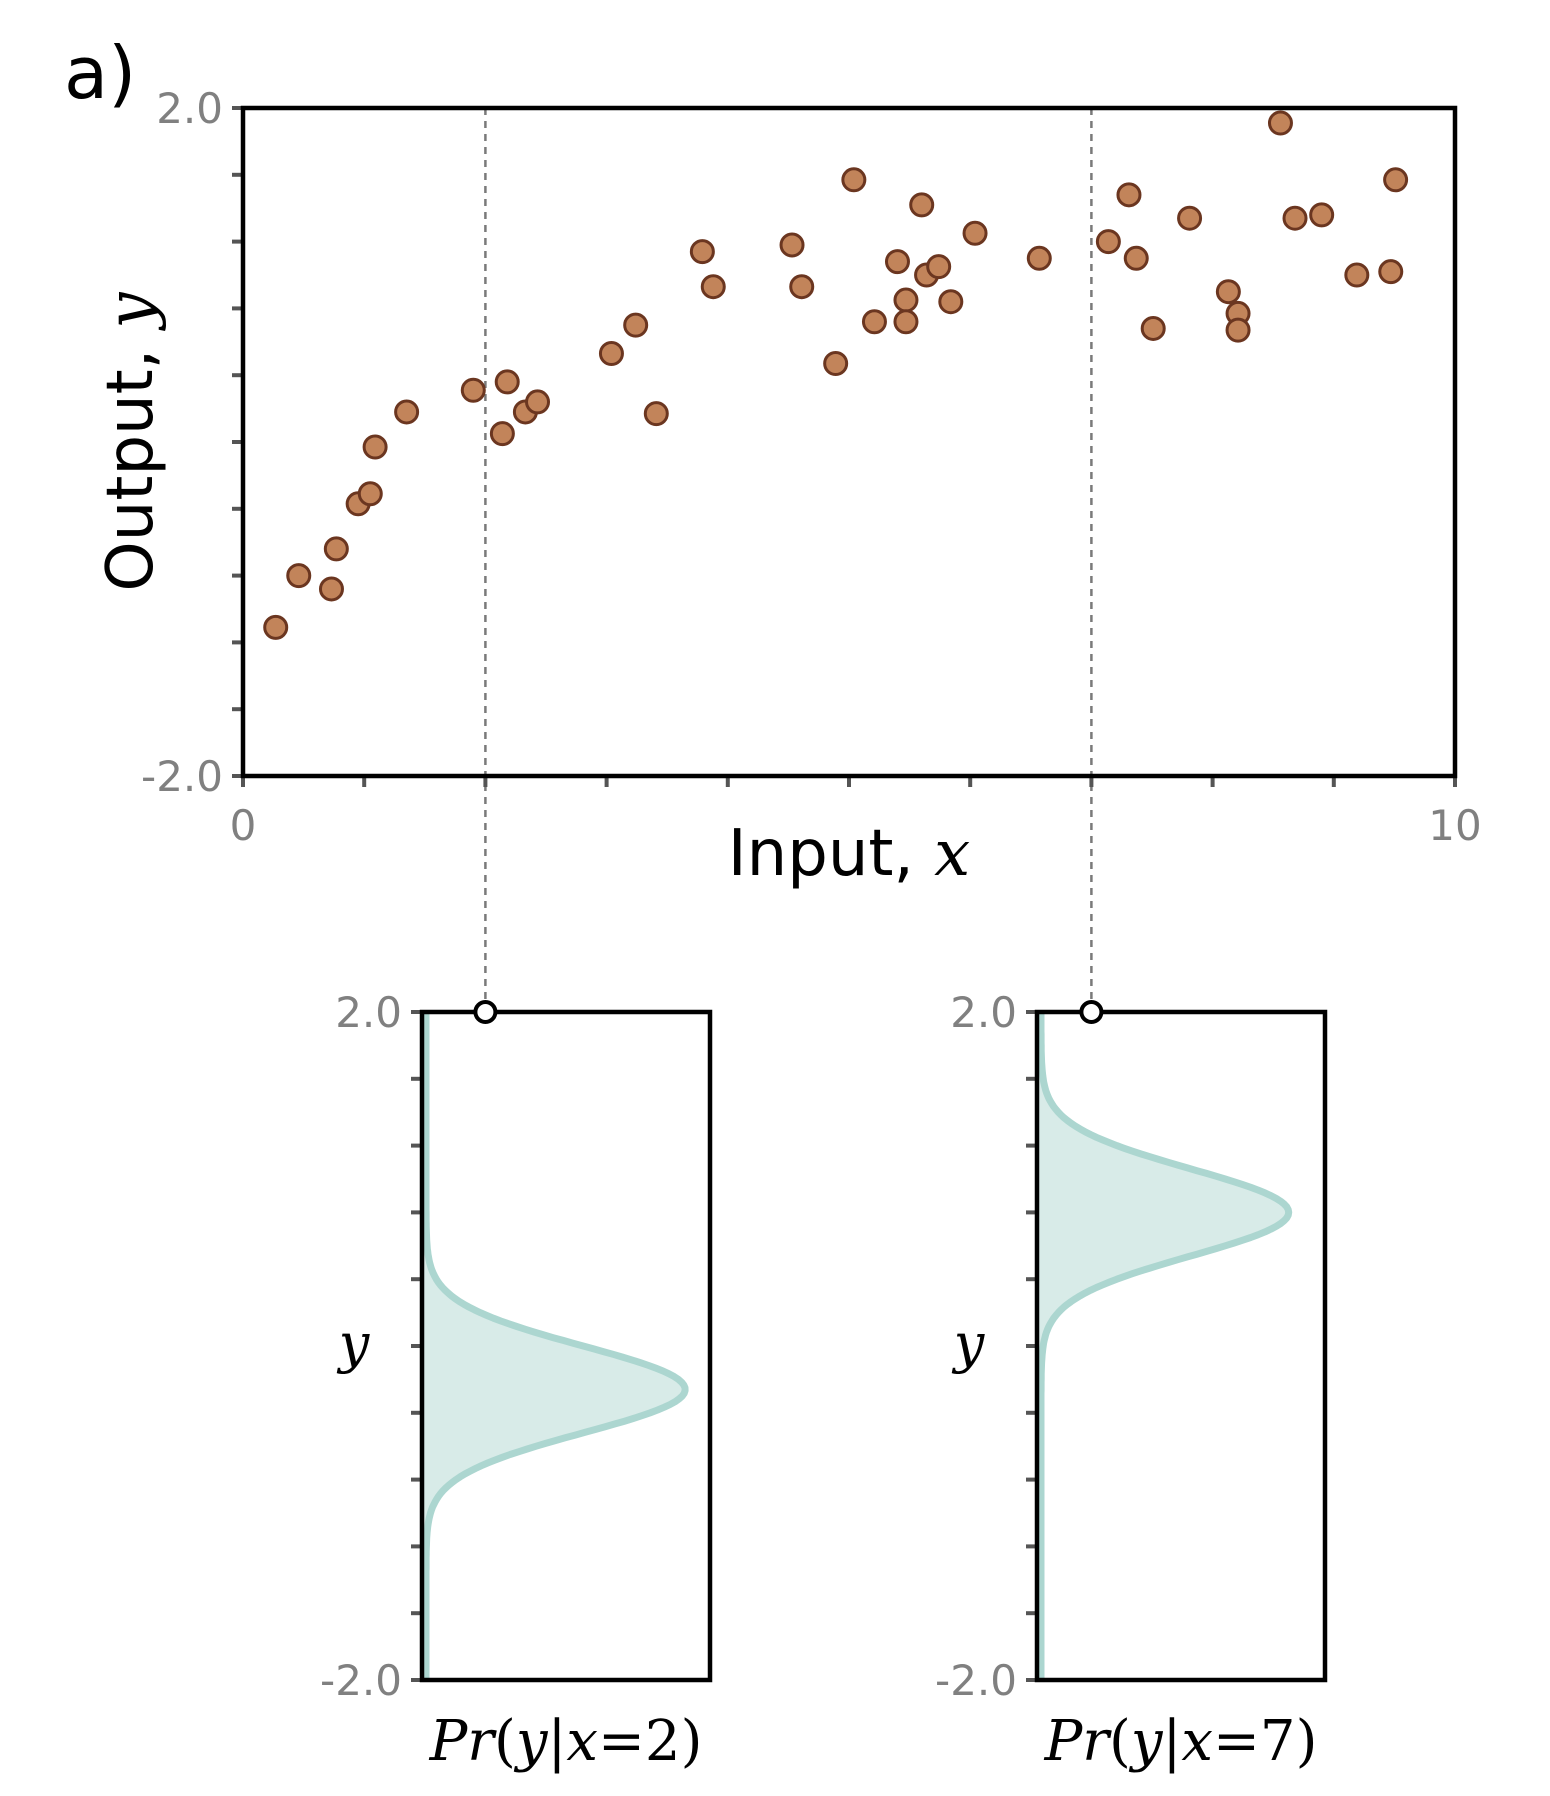 This screenshot has height=1796, width=1550. I want to click on y-tick-label: 2.0, so click(189, 108).